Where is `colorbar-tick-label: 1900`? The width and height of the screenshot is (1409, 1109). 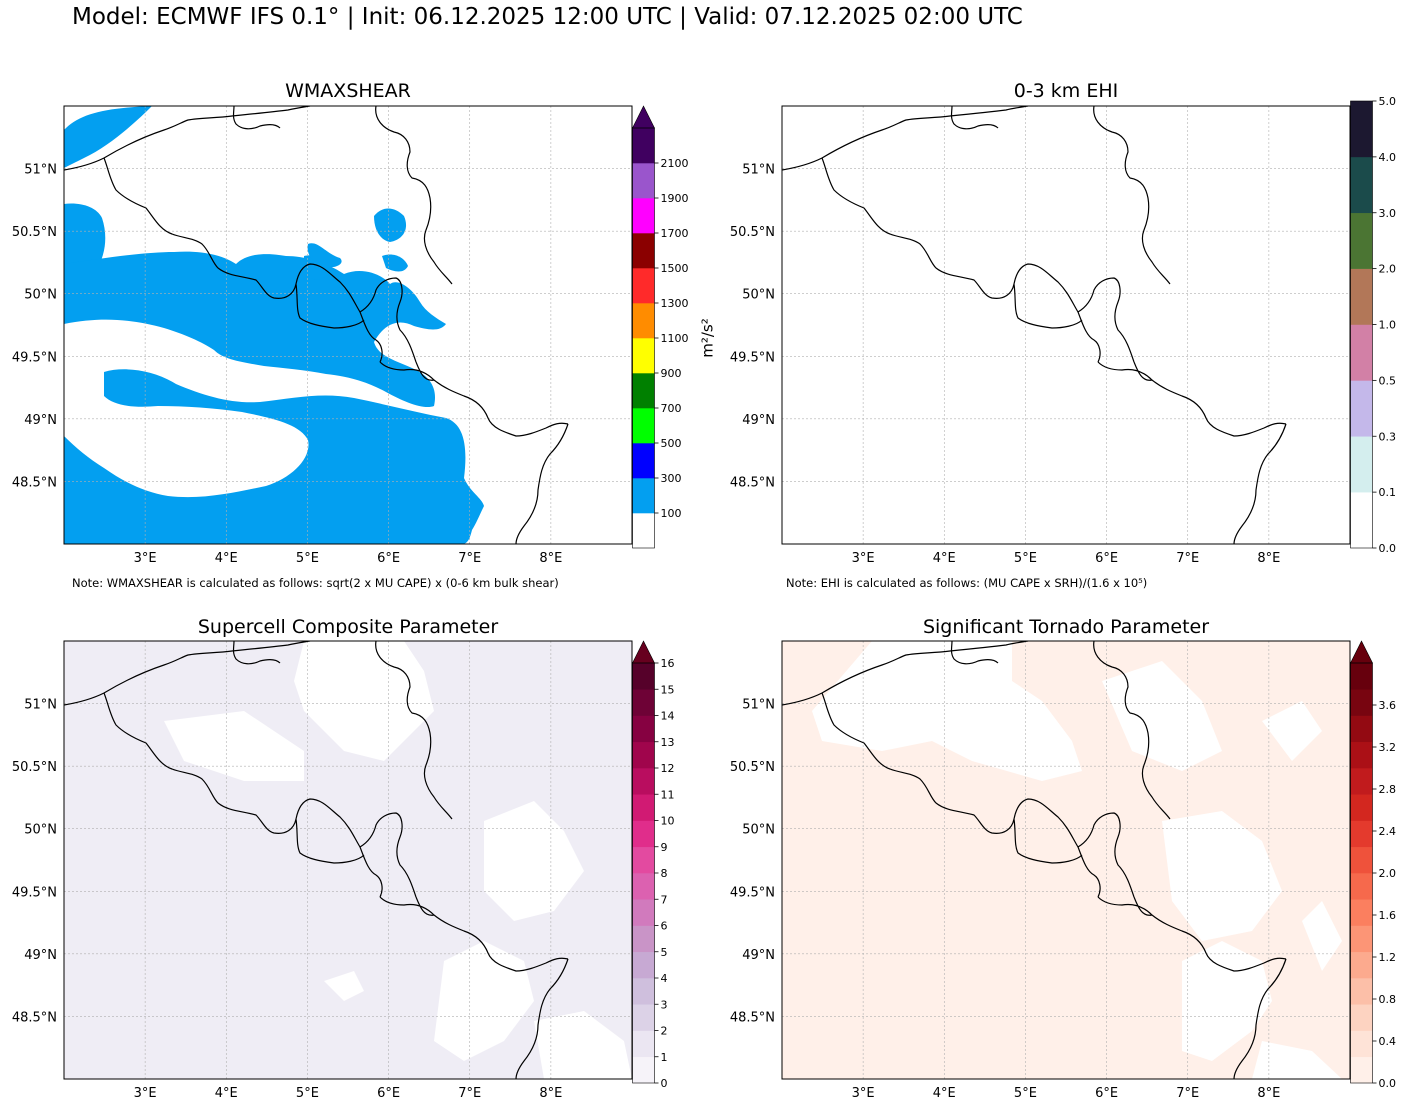
colorbar-tick-label: 1900 is located at coordinates (675, 198).